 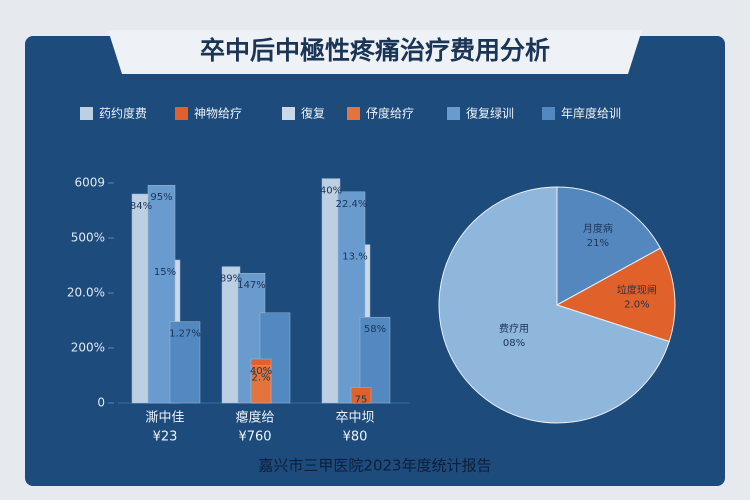 I want to click on y-tick-label: 20.0%, so click(x=86, y=293).